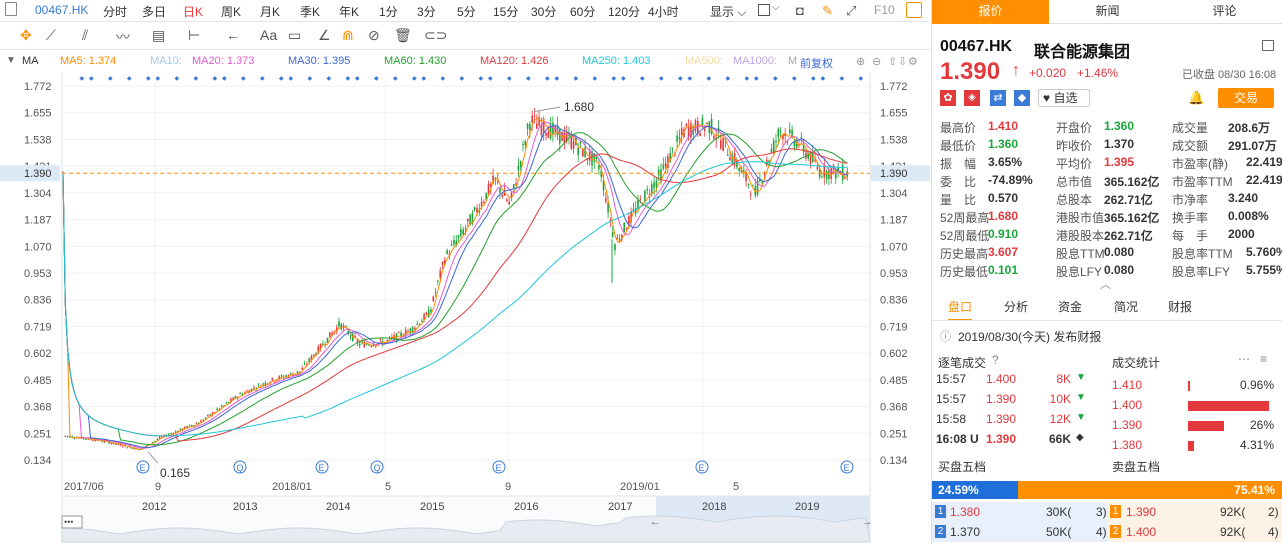  What do you see at coordinates (72, 522) in the screenshot?
I see `nav-handle-icon` at bounding box center [72, 522].